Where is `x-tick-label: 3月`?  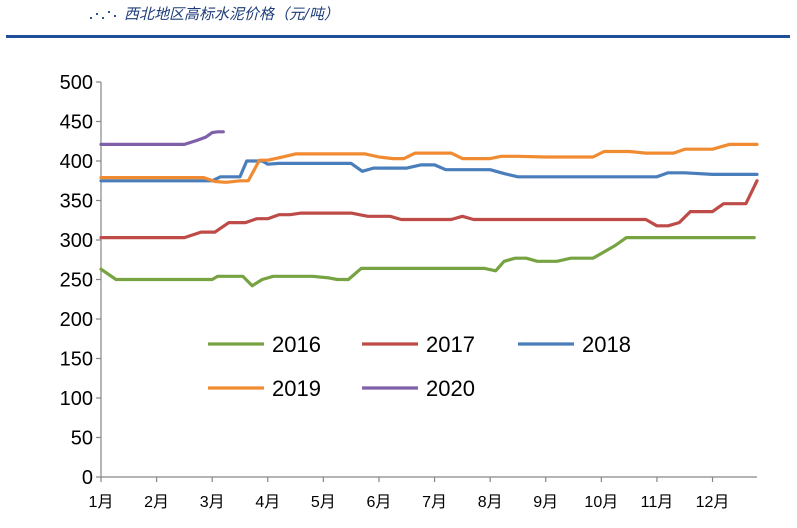
x-tick-label: 3月 is located at coordinates (212, 502).